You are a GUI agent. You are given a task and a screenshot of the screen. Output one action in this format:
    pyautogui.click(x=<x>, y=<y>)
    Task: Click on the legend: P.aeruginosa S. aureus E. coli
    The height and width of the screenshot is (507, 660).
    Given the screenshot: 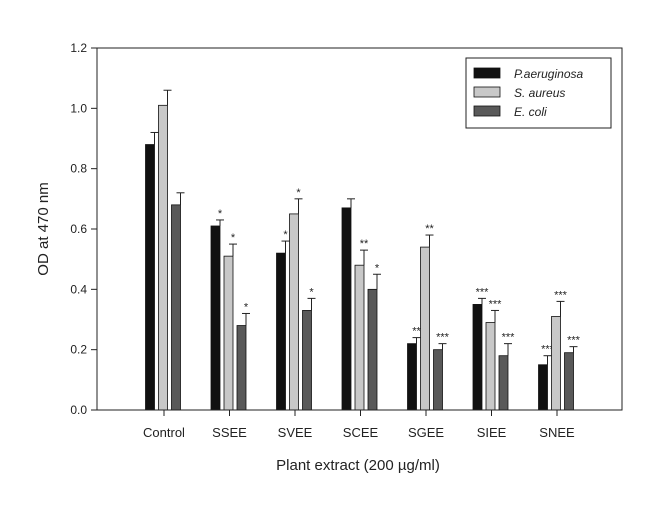 What is the action you would take?
    pyautogui.click(x=538, y=93)
    